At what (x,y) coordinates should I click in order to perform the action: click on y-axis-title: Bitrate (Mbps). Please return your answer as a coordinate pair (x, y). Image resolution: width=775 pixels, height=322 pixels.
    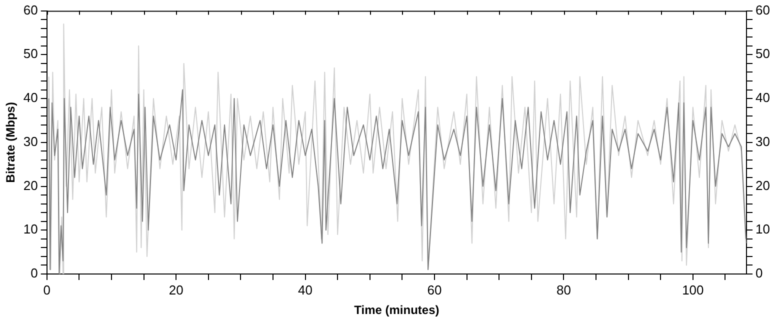
    Looking at the image, I should click on (11, 142).